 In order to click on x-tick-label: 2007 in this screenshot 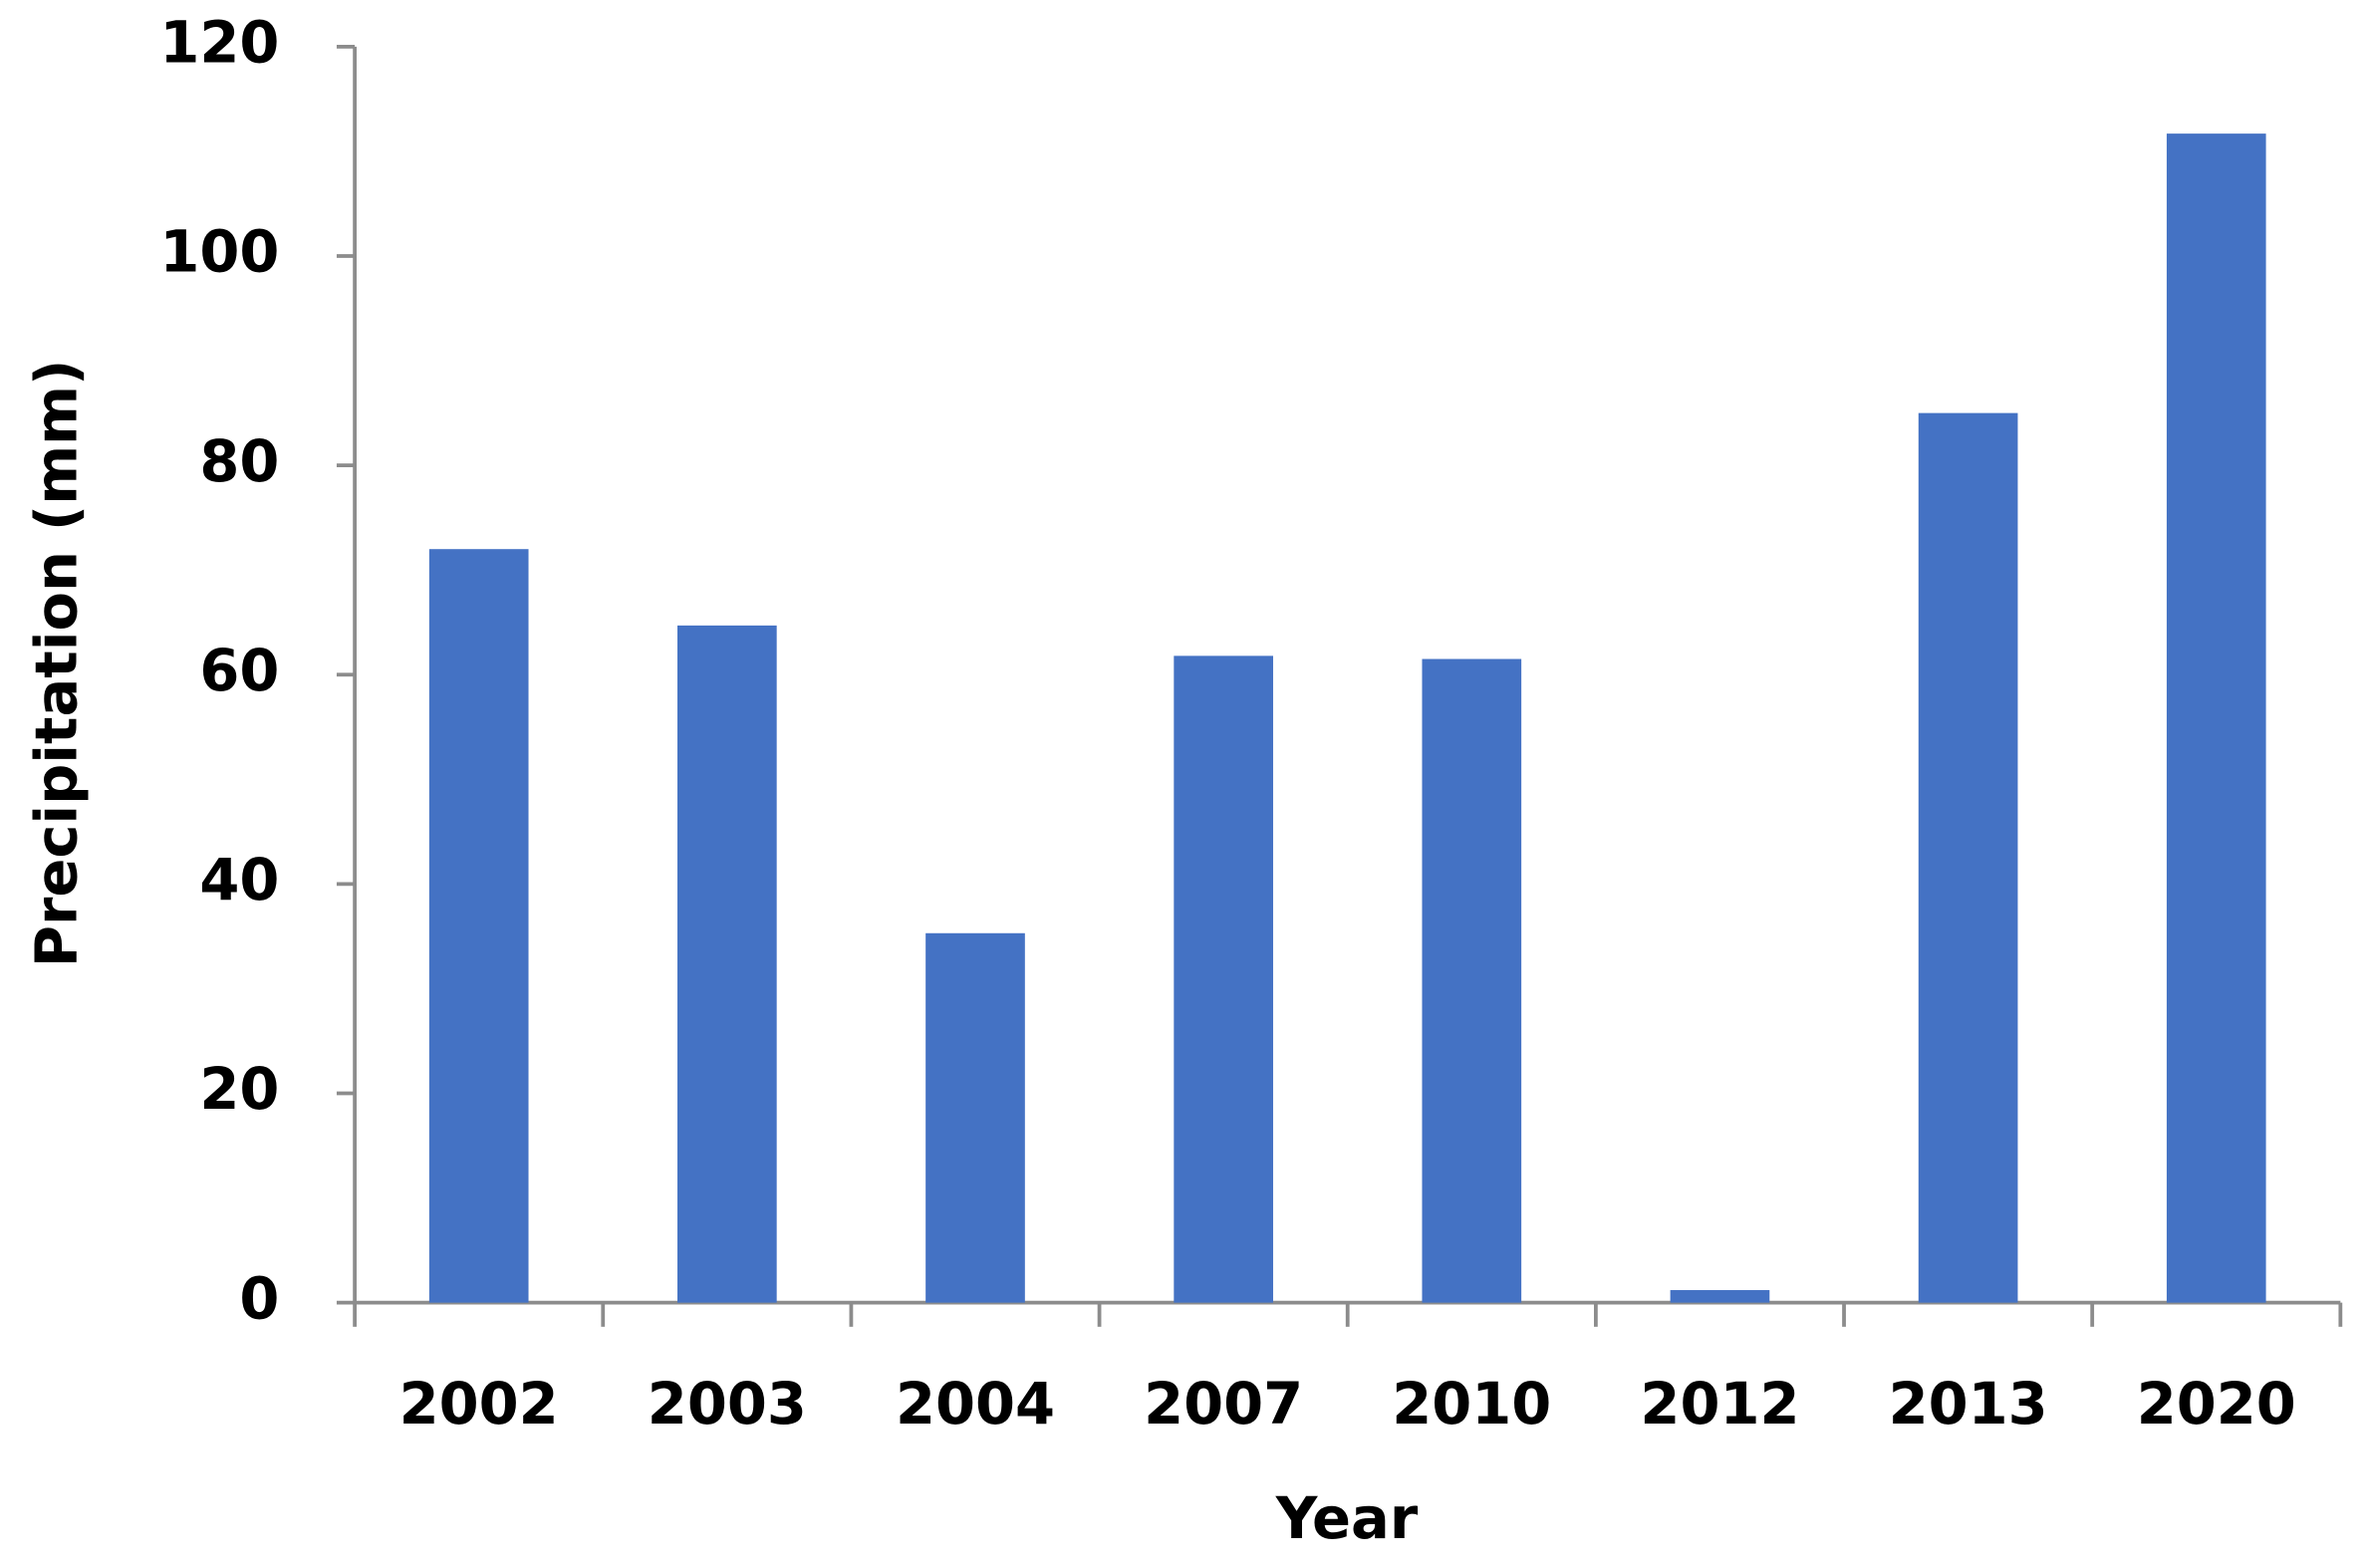, I will do `click(1223, 1404)`.